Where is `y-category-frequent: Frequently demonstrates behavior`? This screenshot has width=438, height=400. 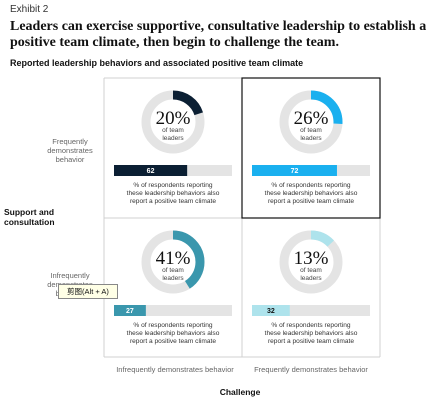
y-category-frequent: Frequently demonstrates behavior is located at coordinates (70, 150).